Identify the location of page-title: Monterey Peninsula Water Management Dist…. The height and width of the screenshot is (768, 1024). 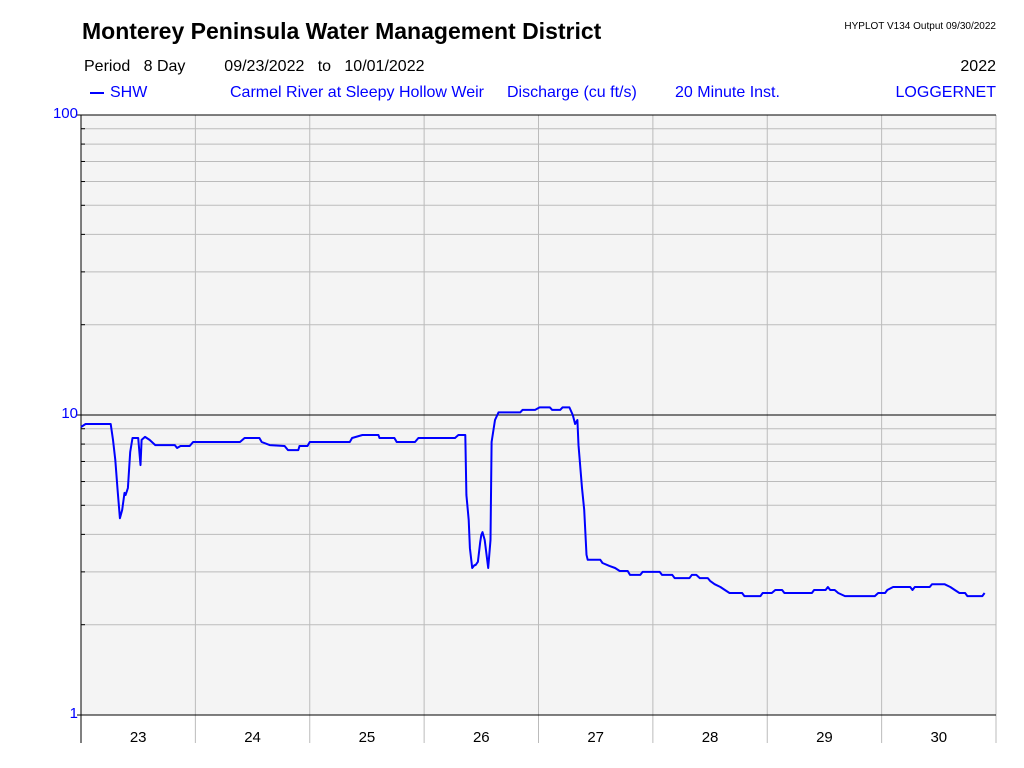
(342, 31).